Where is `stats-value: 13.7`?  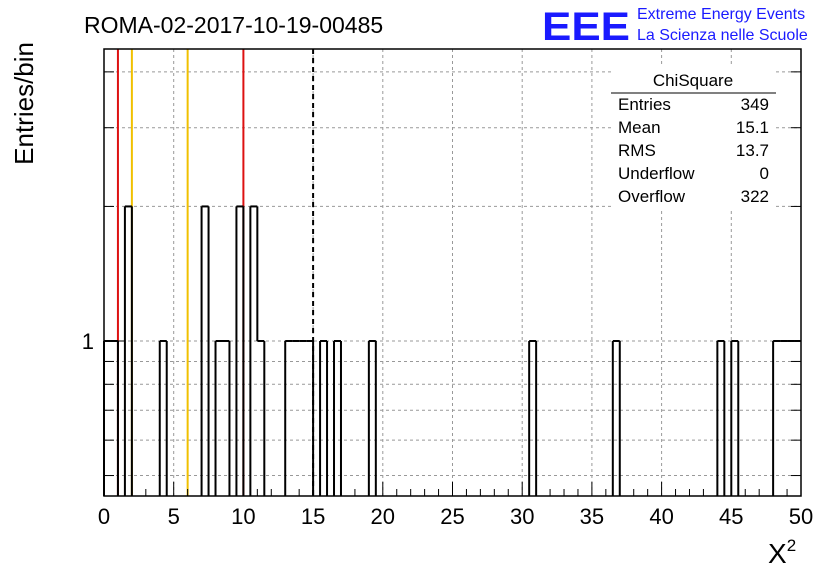 stats-value: 13.7 is located at coordinates (752, 150).